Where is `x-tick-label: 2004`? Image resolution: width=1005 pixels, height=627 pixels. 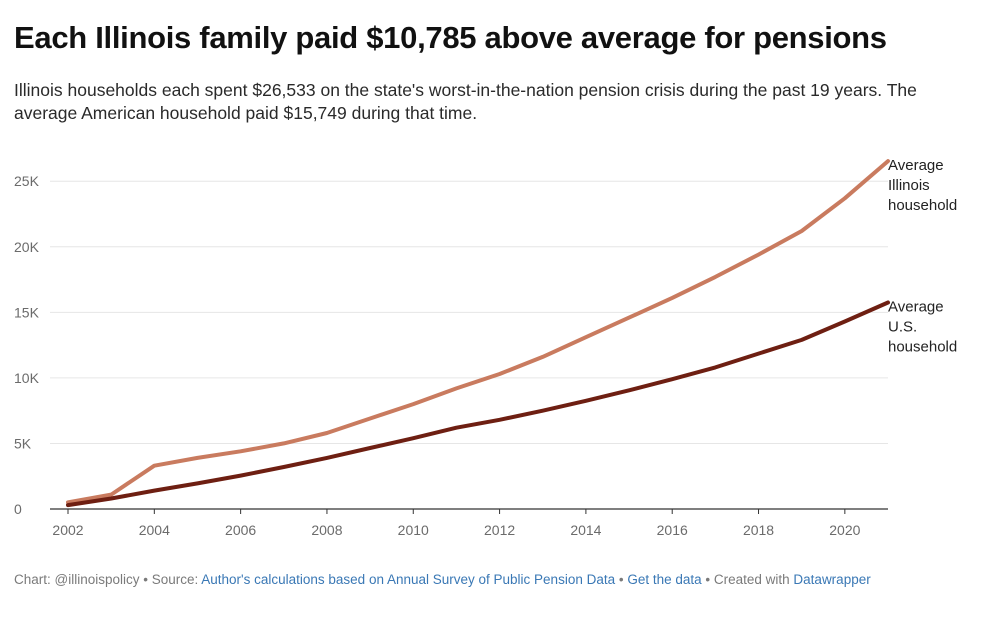
x-tick-label: 2004 is located at coordinates (154, 530).